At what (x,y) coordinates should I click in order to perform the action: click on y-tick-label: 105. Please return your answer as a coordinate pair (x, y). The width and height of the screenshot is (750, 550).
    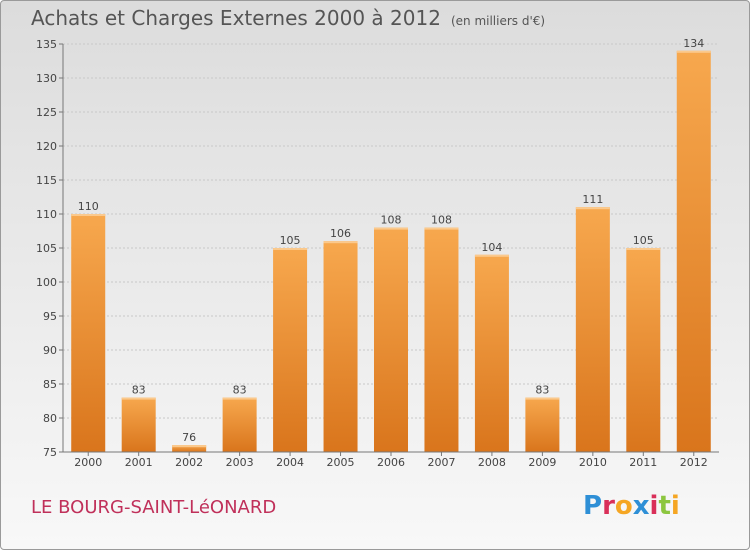
    Looking at the image, I should click on (46, 248).